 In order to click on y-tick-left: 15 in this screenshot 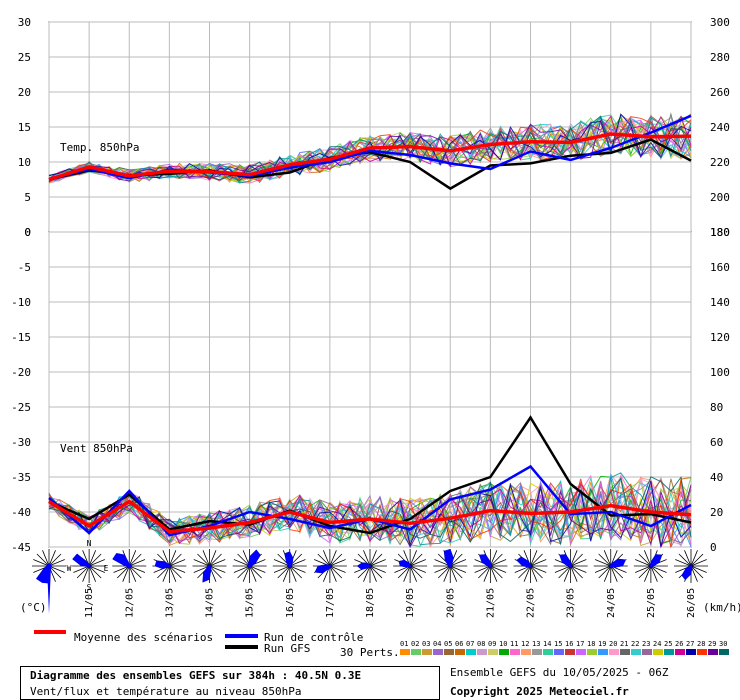, I will do `click(24, 127)`.